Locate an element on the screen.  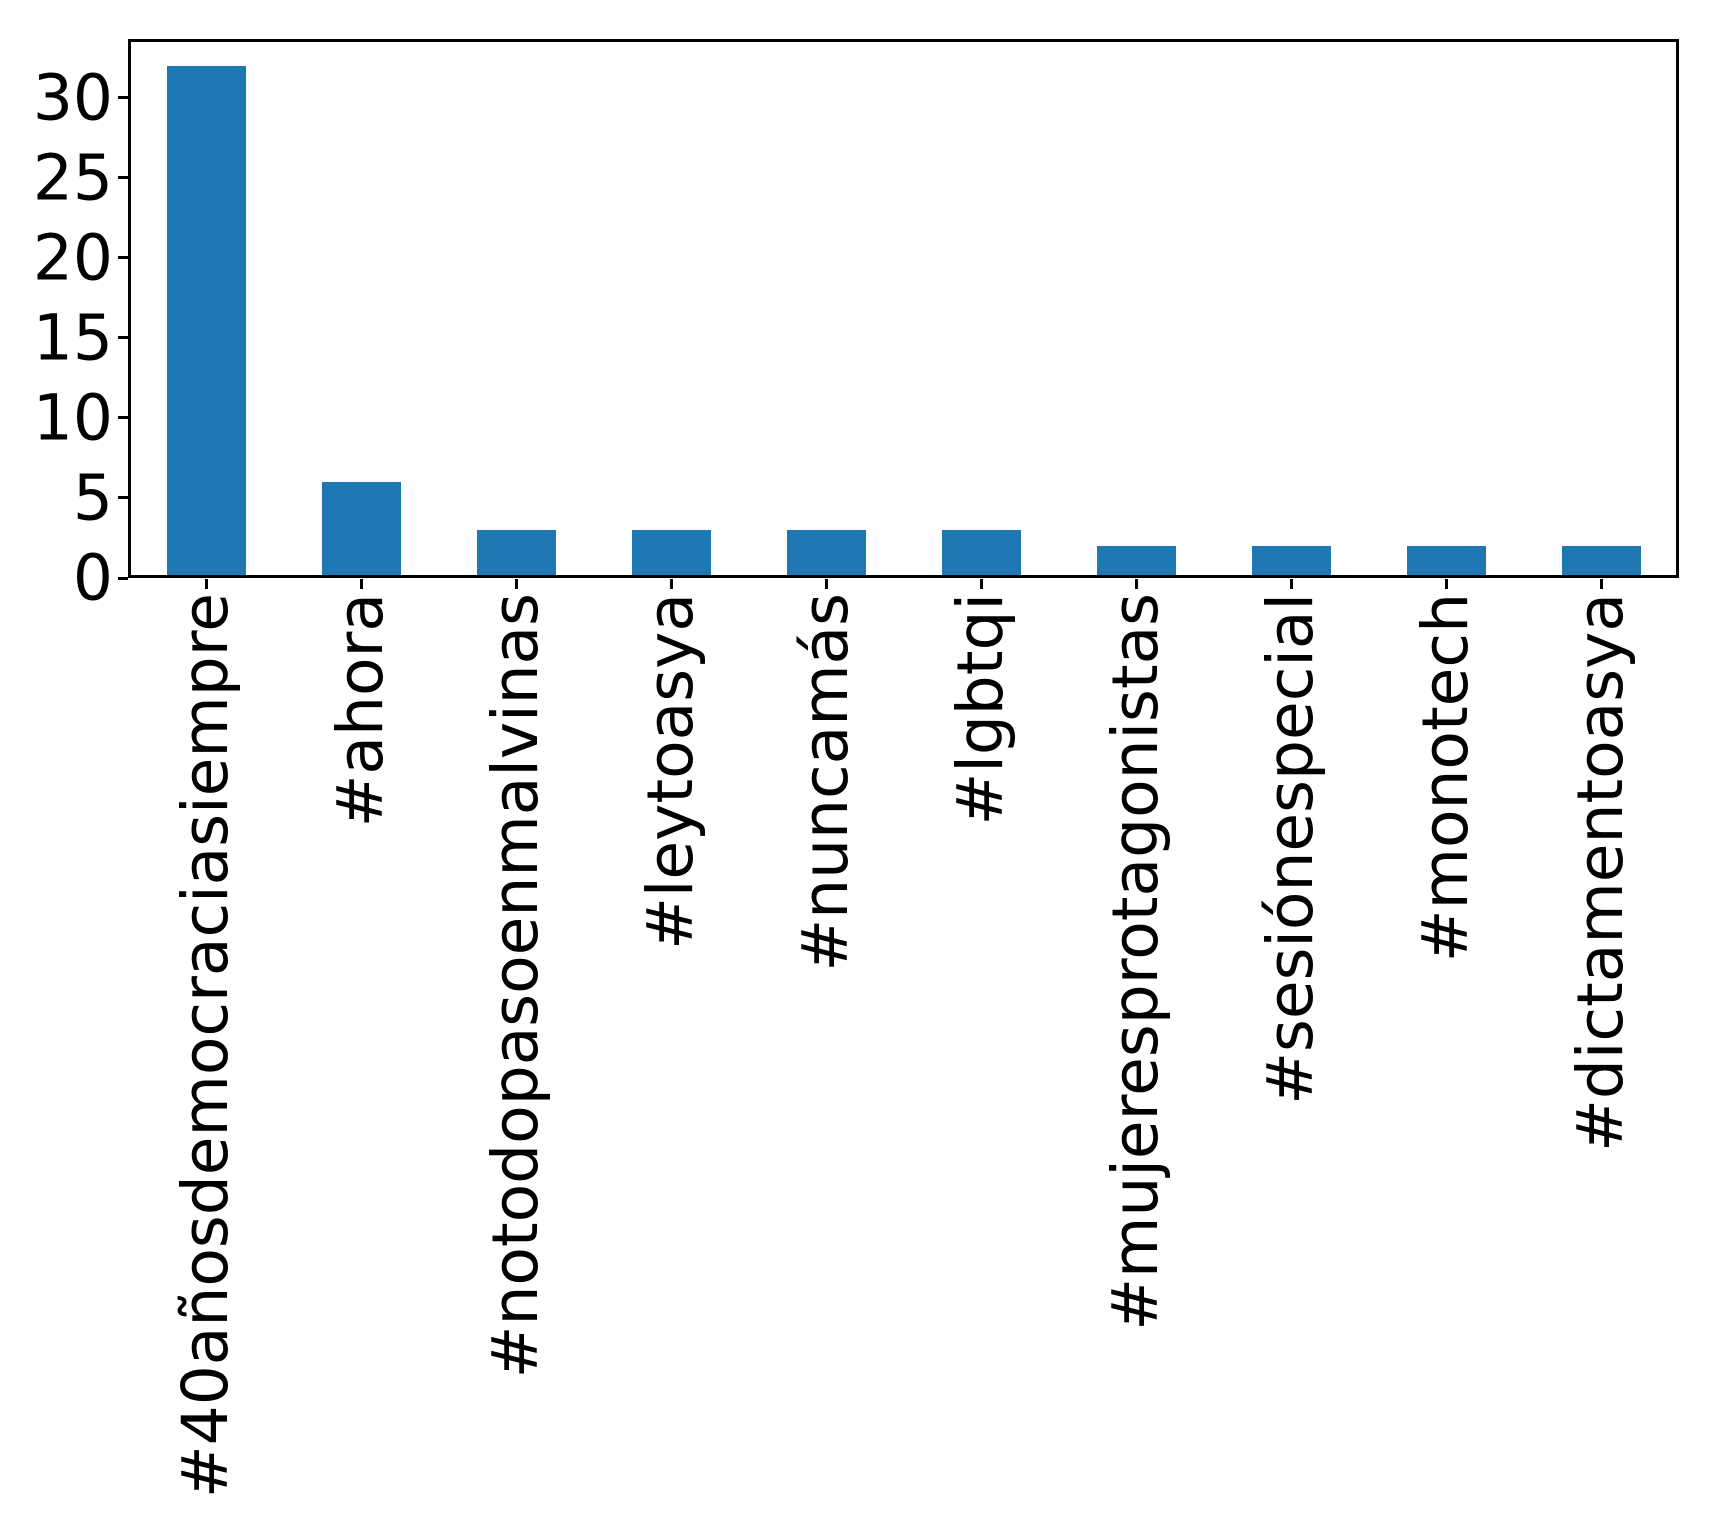
y-tick-label: 30 is located at coordinates (72, 98).